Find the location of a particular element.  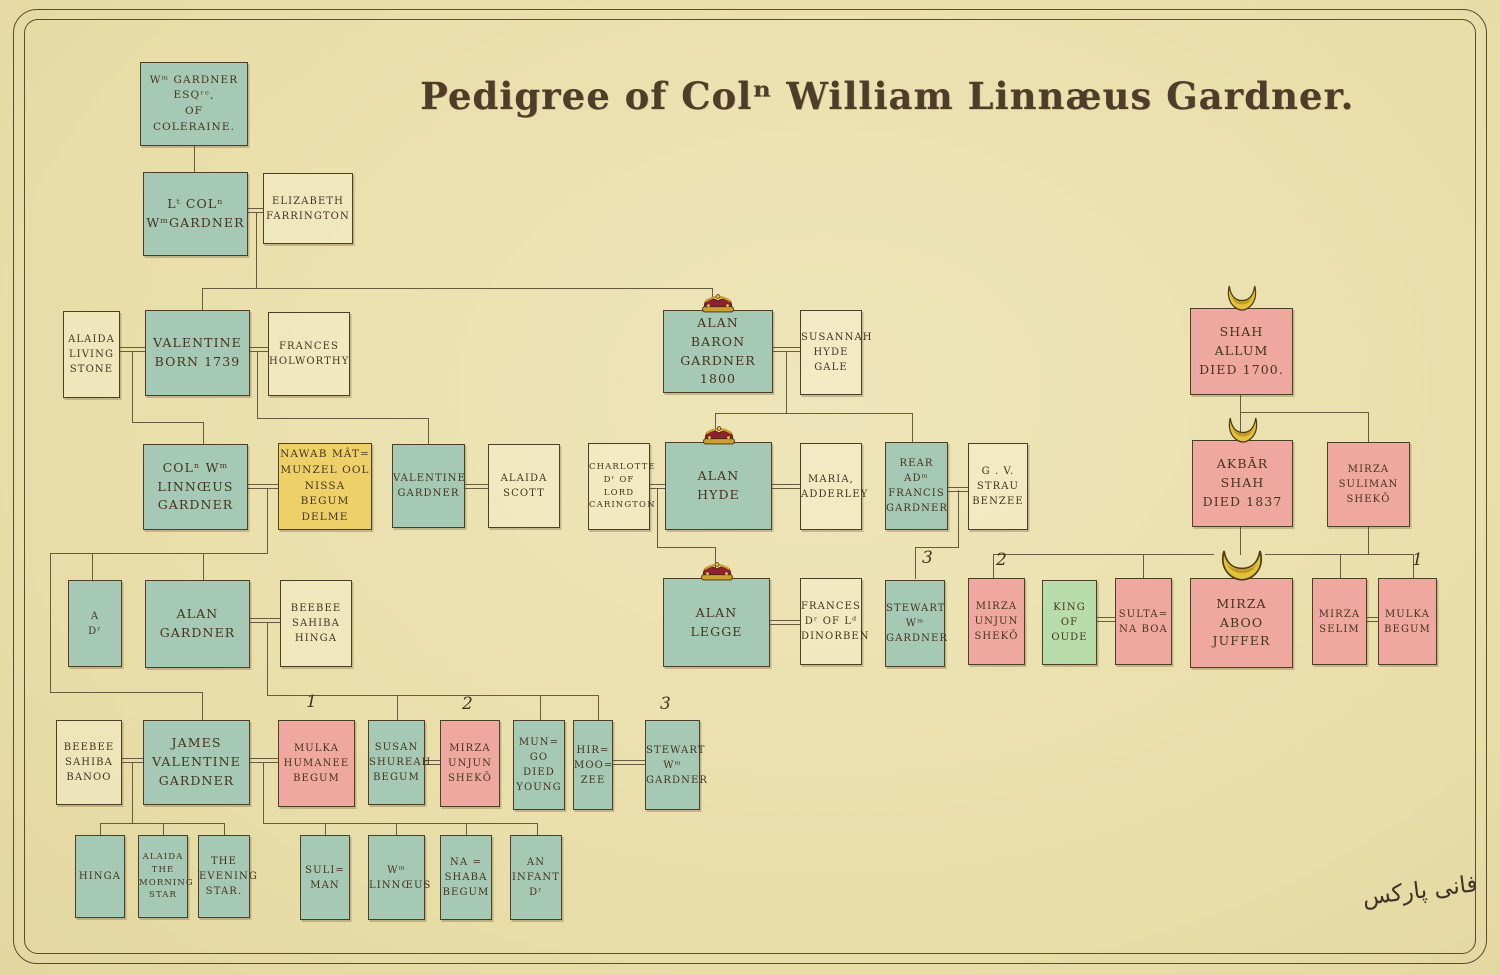

pedigree-box-charlotte-of-lord-carington: CHARLOTTE Dʳ OF LORD CARINGTON is located at coordinates (622, 486).